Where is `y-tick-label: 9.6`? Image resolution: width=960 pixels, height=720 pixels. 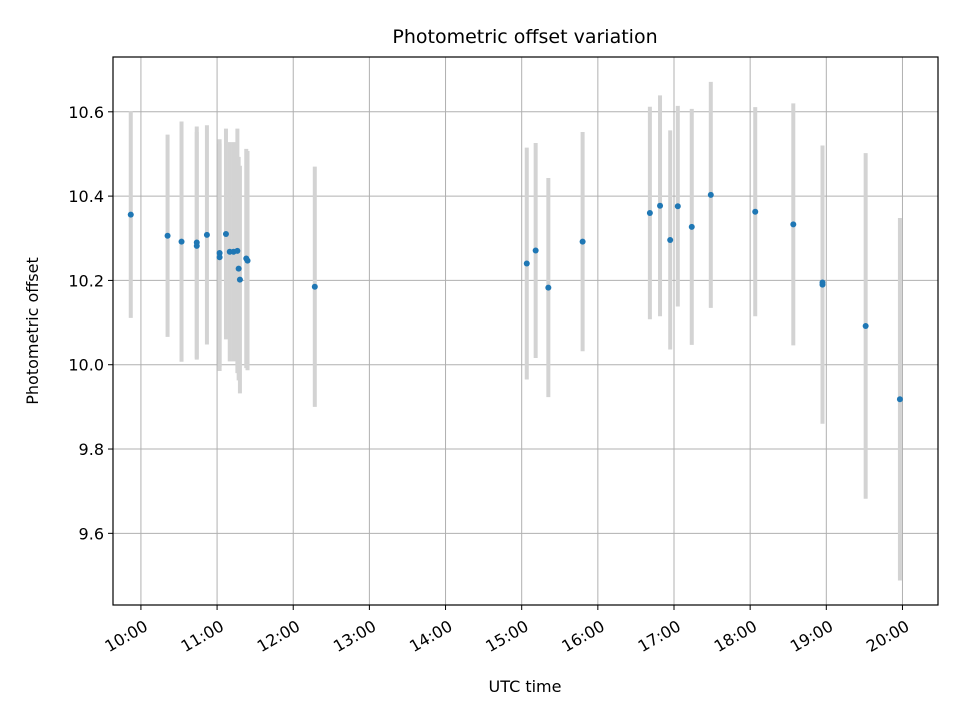
y-tick-label: 9.6 is located at coordinates (91, 533).